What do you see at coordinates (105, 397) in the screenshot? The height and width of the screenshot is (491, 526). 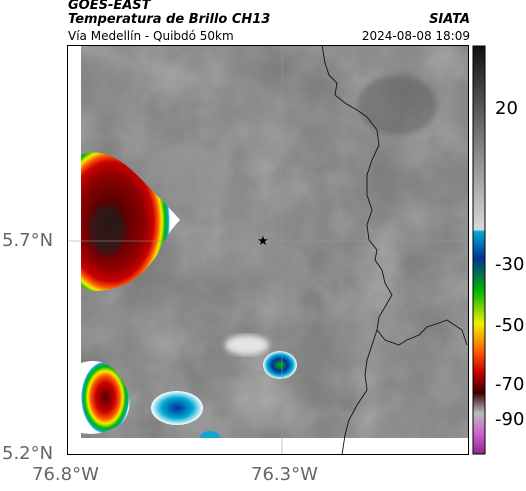 I see `storm-cell-southwest` at bounding box center [105, 397].